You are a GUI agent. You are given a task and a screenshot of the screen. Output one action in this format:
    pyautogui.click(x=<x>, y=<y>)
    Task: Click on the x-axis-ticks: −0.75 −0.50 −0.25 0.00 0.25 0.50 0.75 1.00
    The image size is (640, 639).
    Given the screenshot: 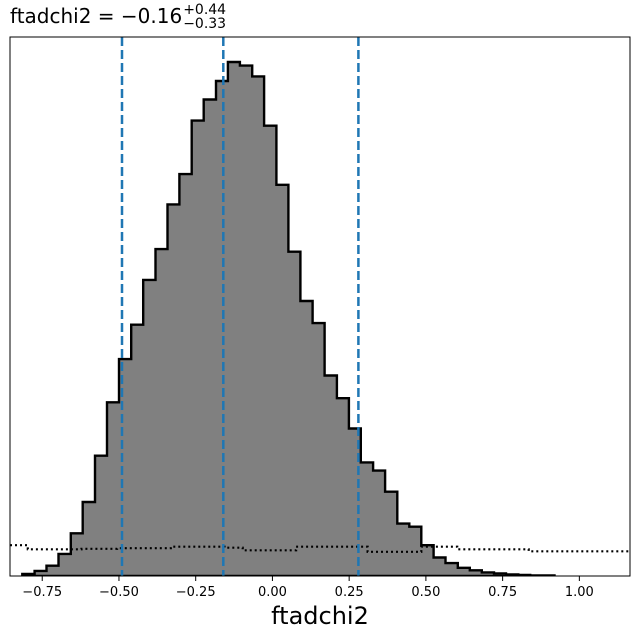 What is the action you would take?
    pyautogui.click(x=308, y=588)
    